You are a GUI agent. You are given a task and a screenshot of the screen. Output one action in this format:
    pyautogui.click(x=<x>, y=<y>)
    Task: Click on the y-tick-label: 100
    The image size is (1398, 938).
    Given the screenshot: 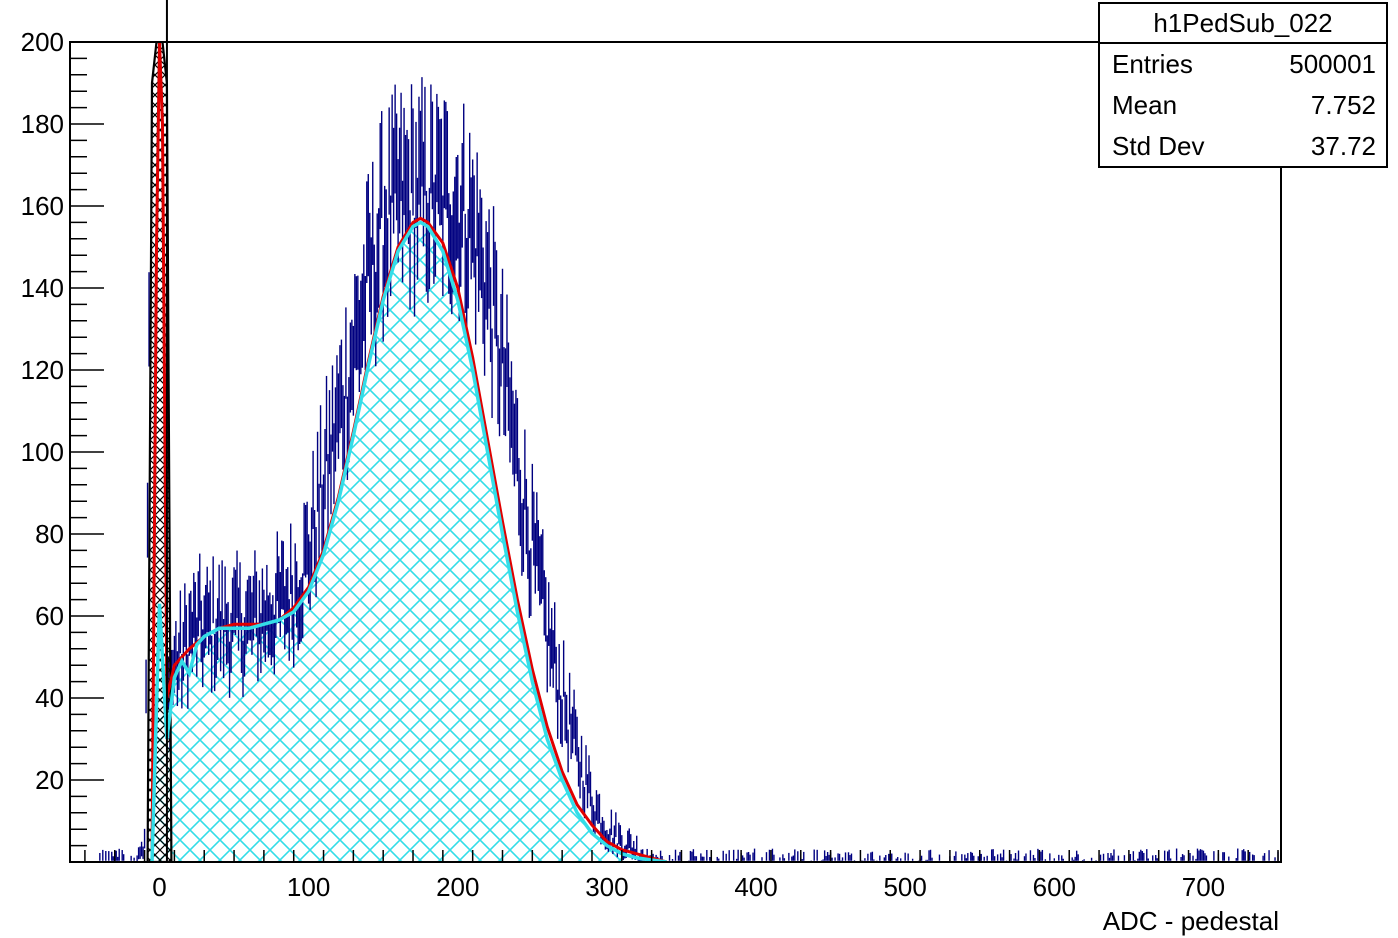 What is the action you would take?
    pyautogui.click(x=42, y=452)
    